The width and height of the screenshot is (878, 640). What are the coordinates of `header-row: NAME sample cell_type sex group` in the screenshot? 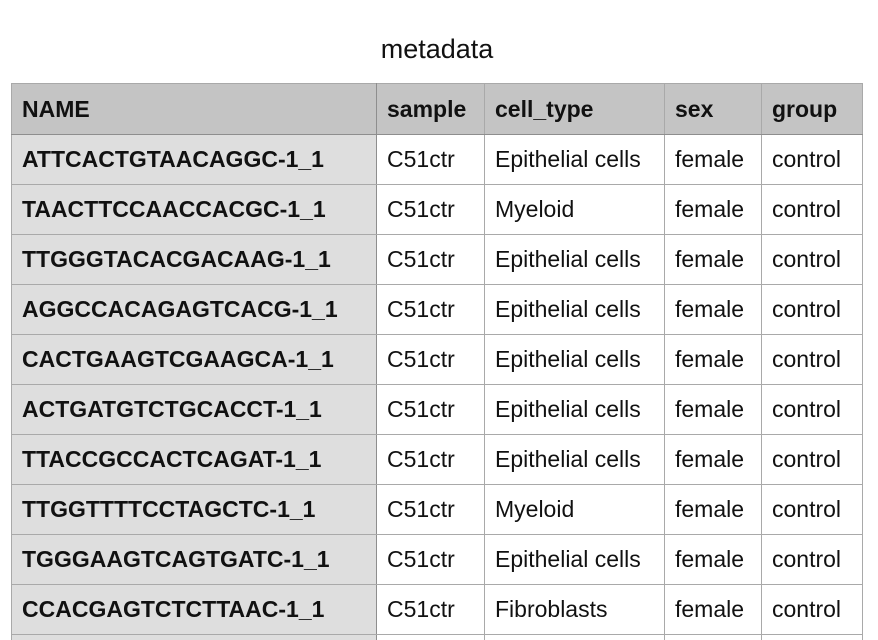 It's located at (437, 109).